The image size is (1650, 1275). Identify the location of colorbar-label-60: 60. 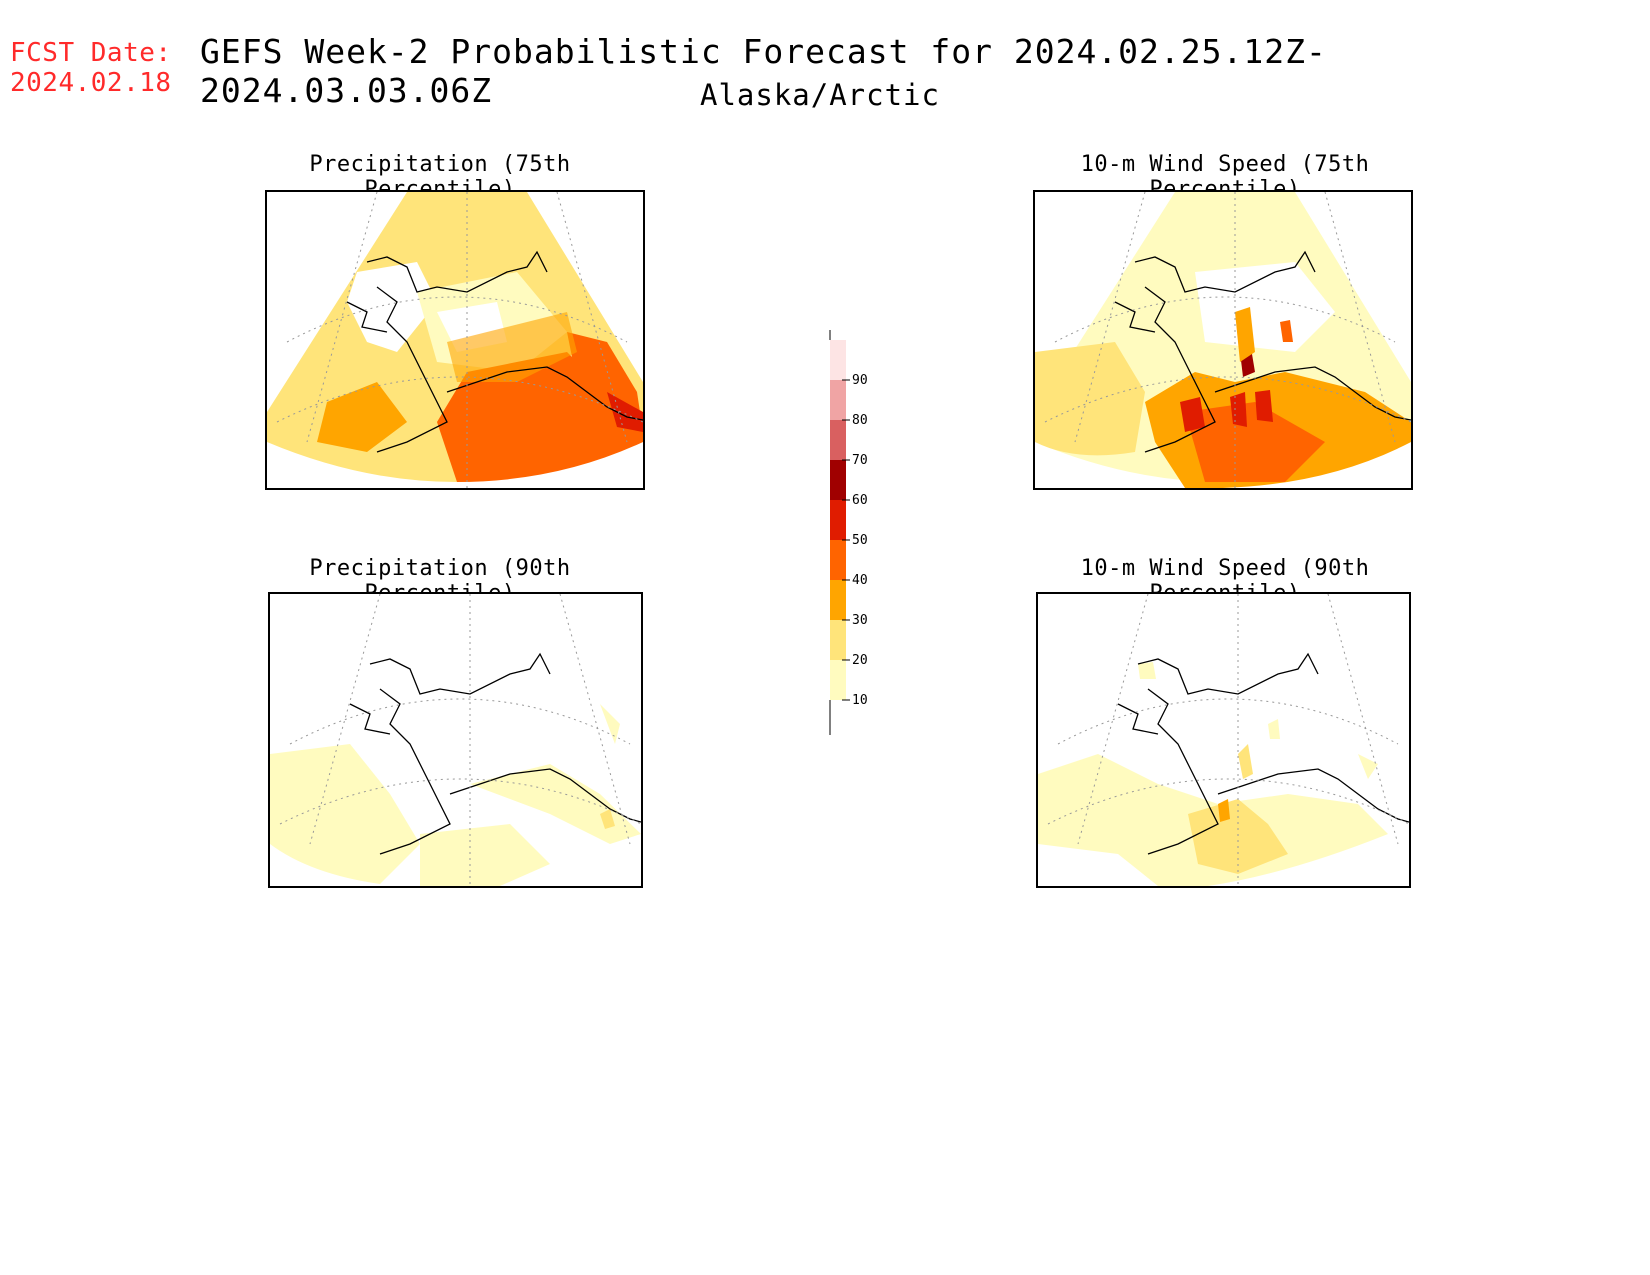
(860, 500).